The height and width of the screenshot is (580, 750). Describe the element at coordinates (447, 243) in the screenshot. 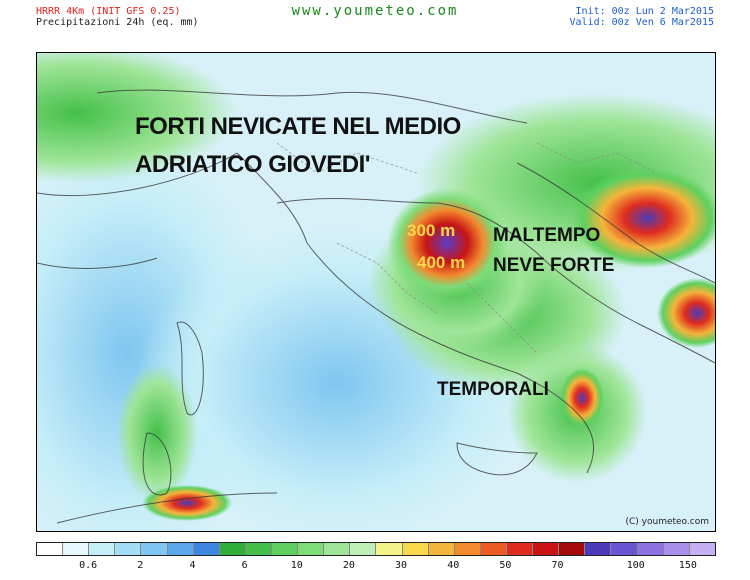

I see `abruzzo-max` at that location.